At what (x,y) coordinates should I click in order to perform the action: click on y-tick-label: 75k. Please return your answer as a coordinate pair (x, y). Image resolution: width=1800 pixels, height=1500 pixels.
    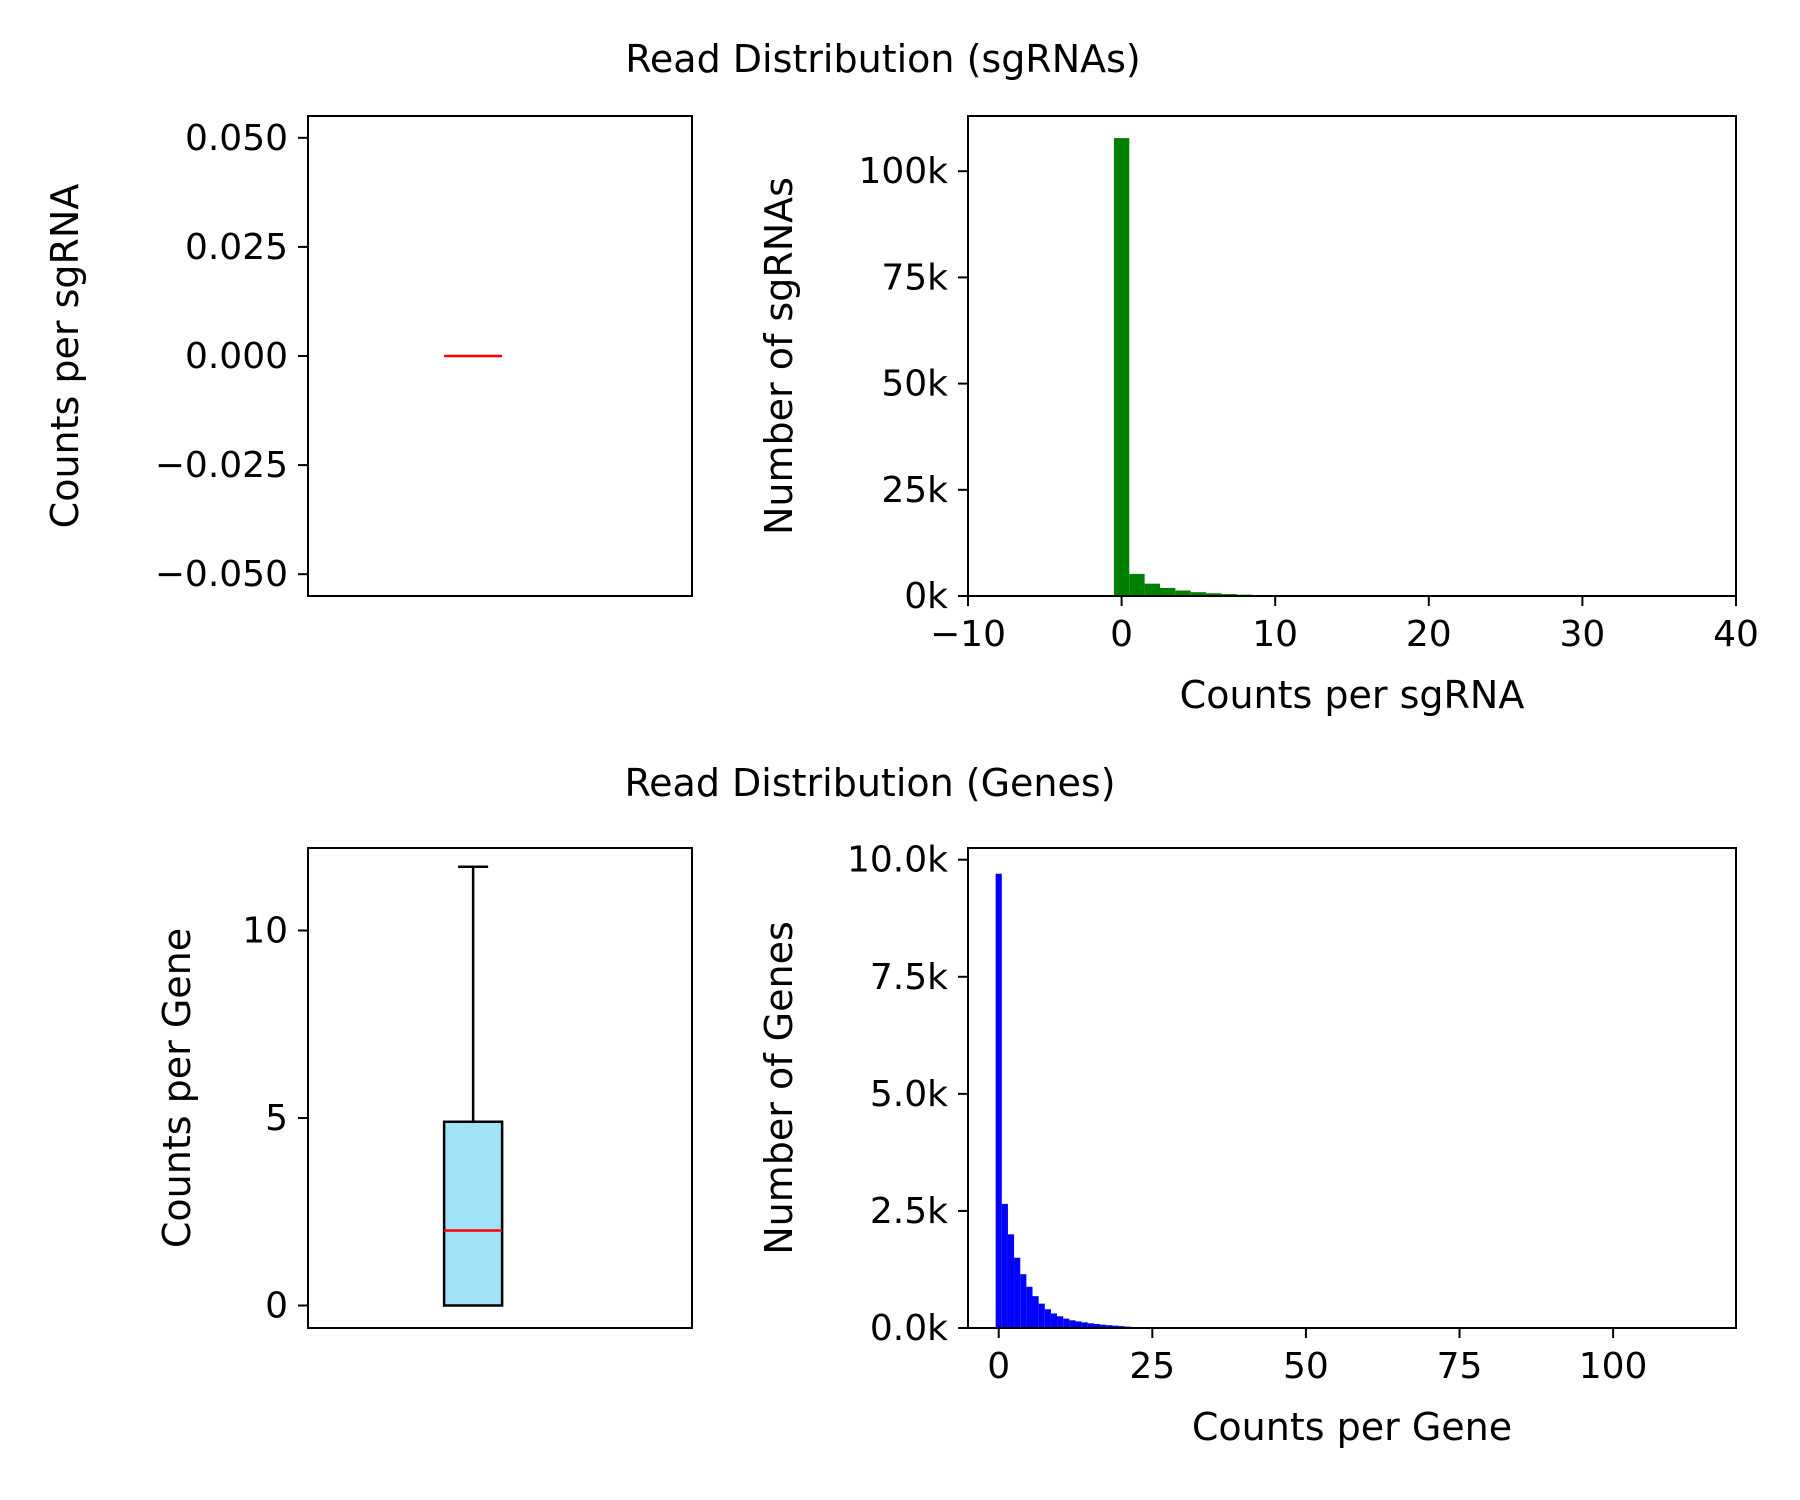
    Looking at the image, I should click on (914, 277).